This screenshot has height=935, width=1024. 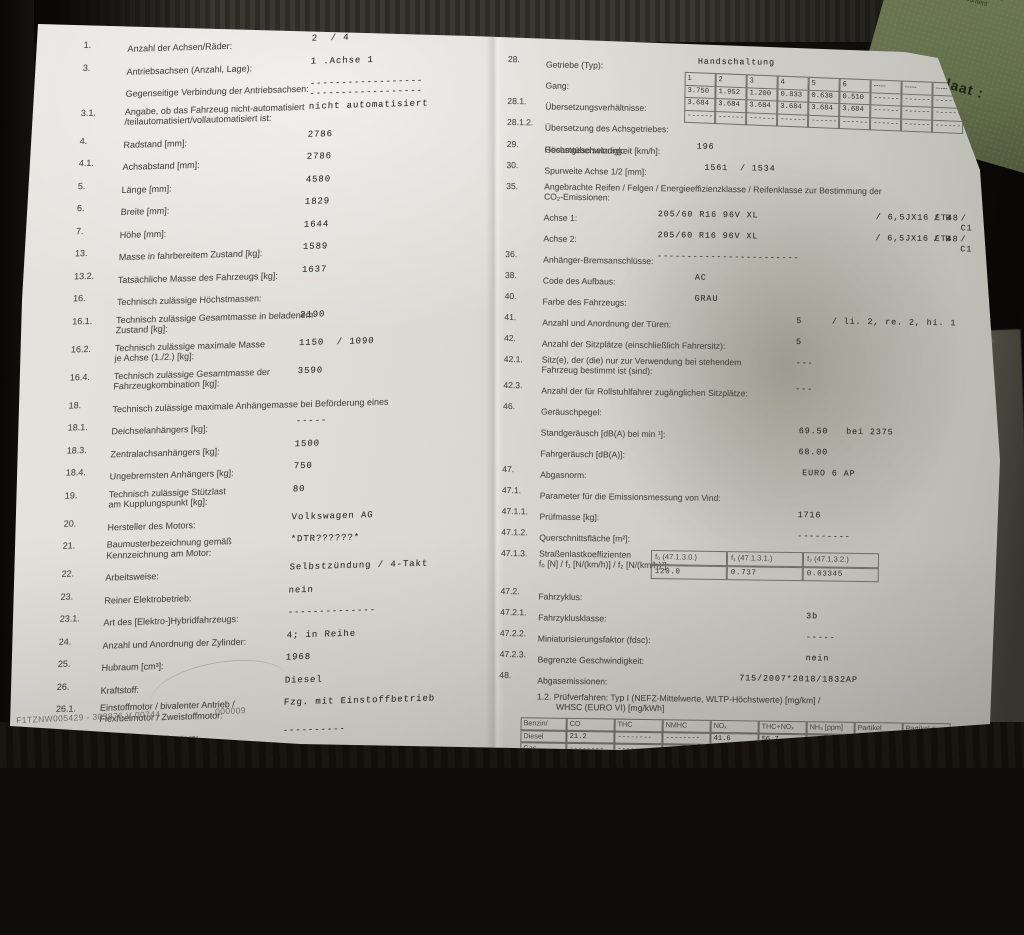 I want to click on item-number: 48.2., so click(x=506, y=872).